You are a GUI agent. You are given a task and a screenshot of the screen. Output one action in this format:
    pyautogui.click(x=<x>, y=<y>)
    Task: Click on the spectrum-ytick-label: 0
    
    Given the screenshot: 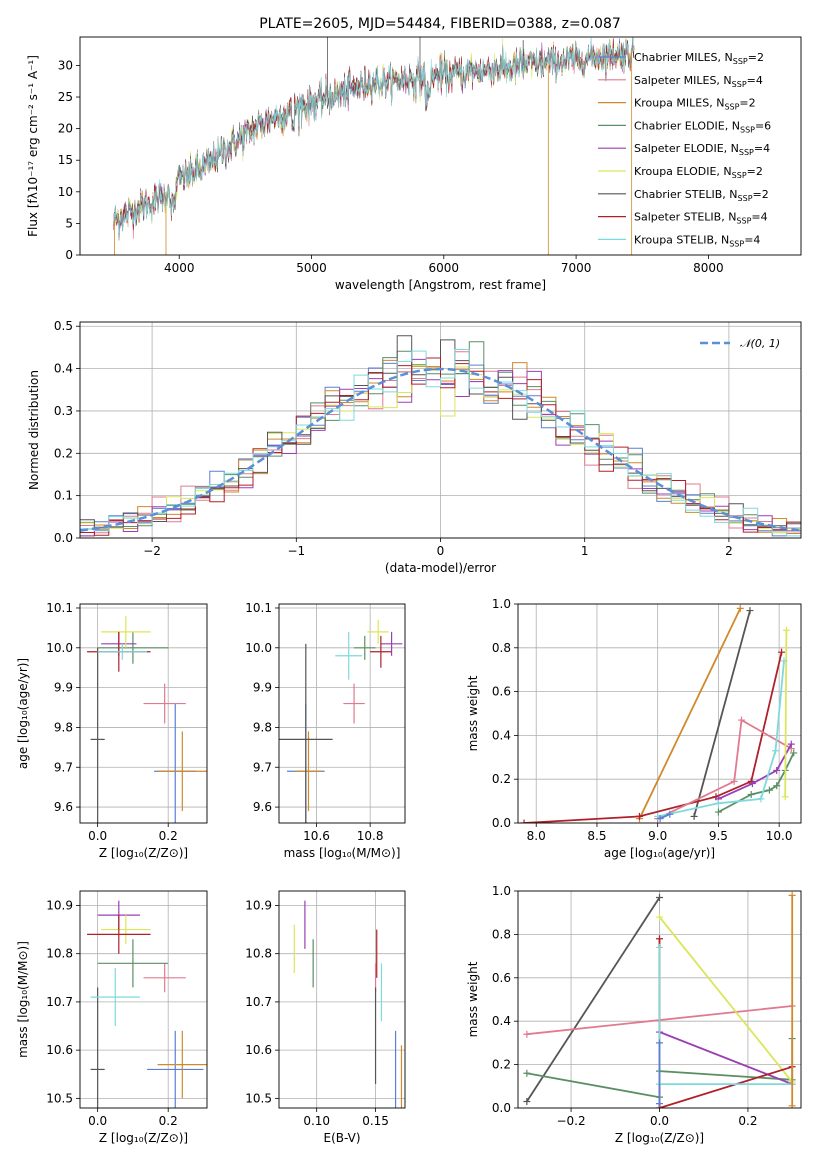 What is the action you would take?
    pyautogui.click(x=69, y=255)
    